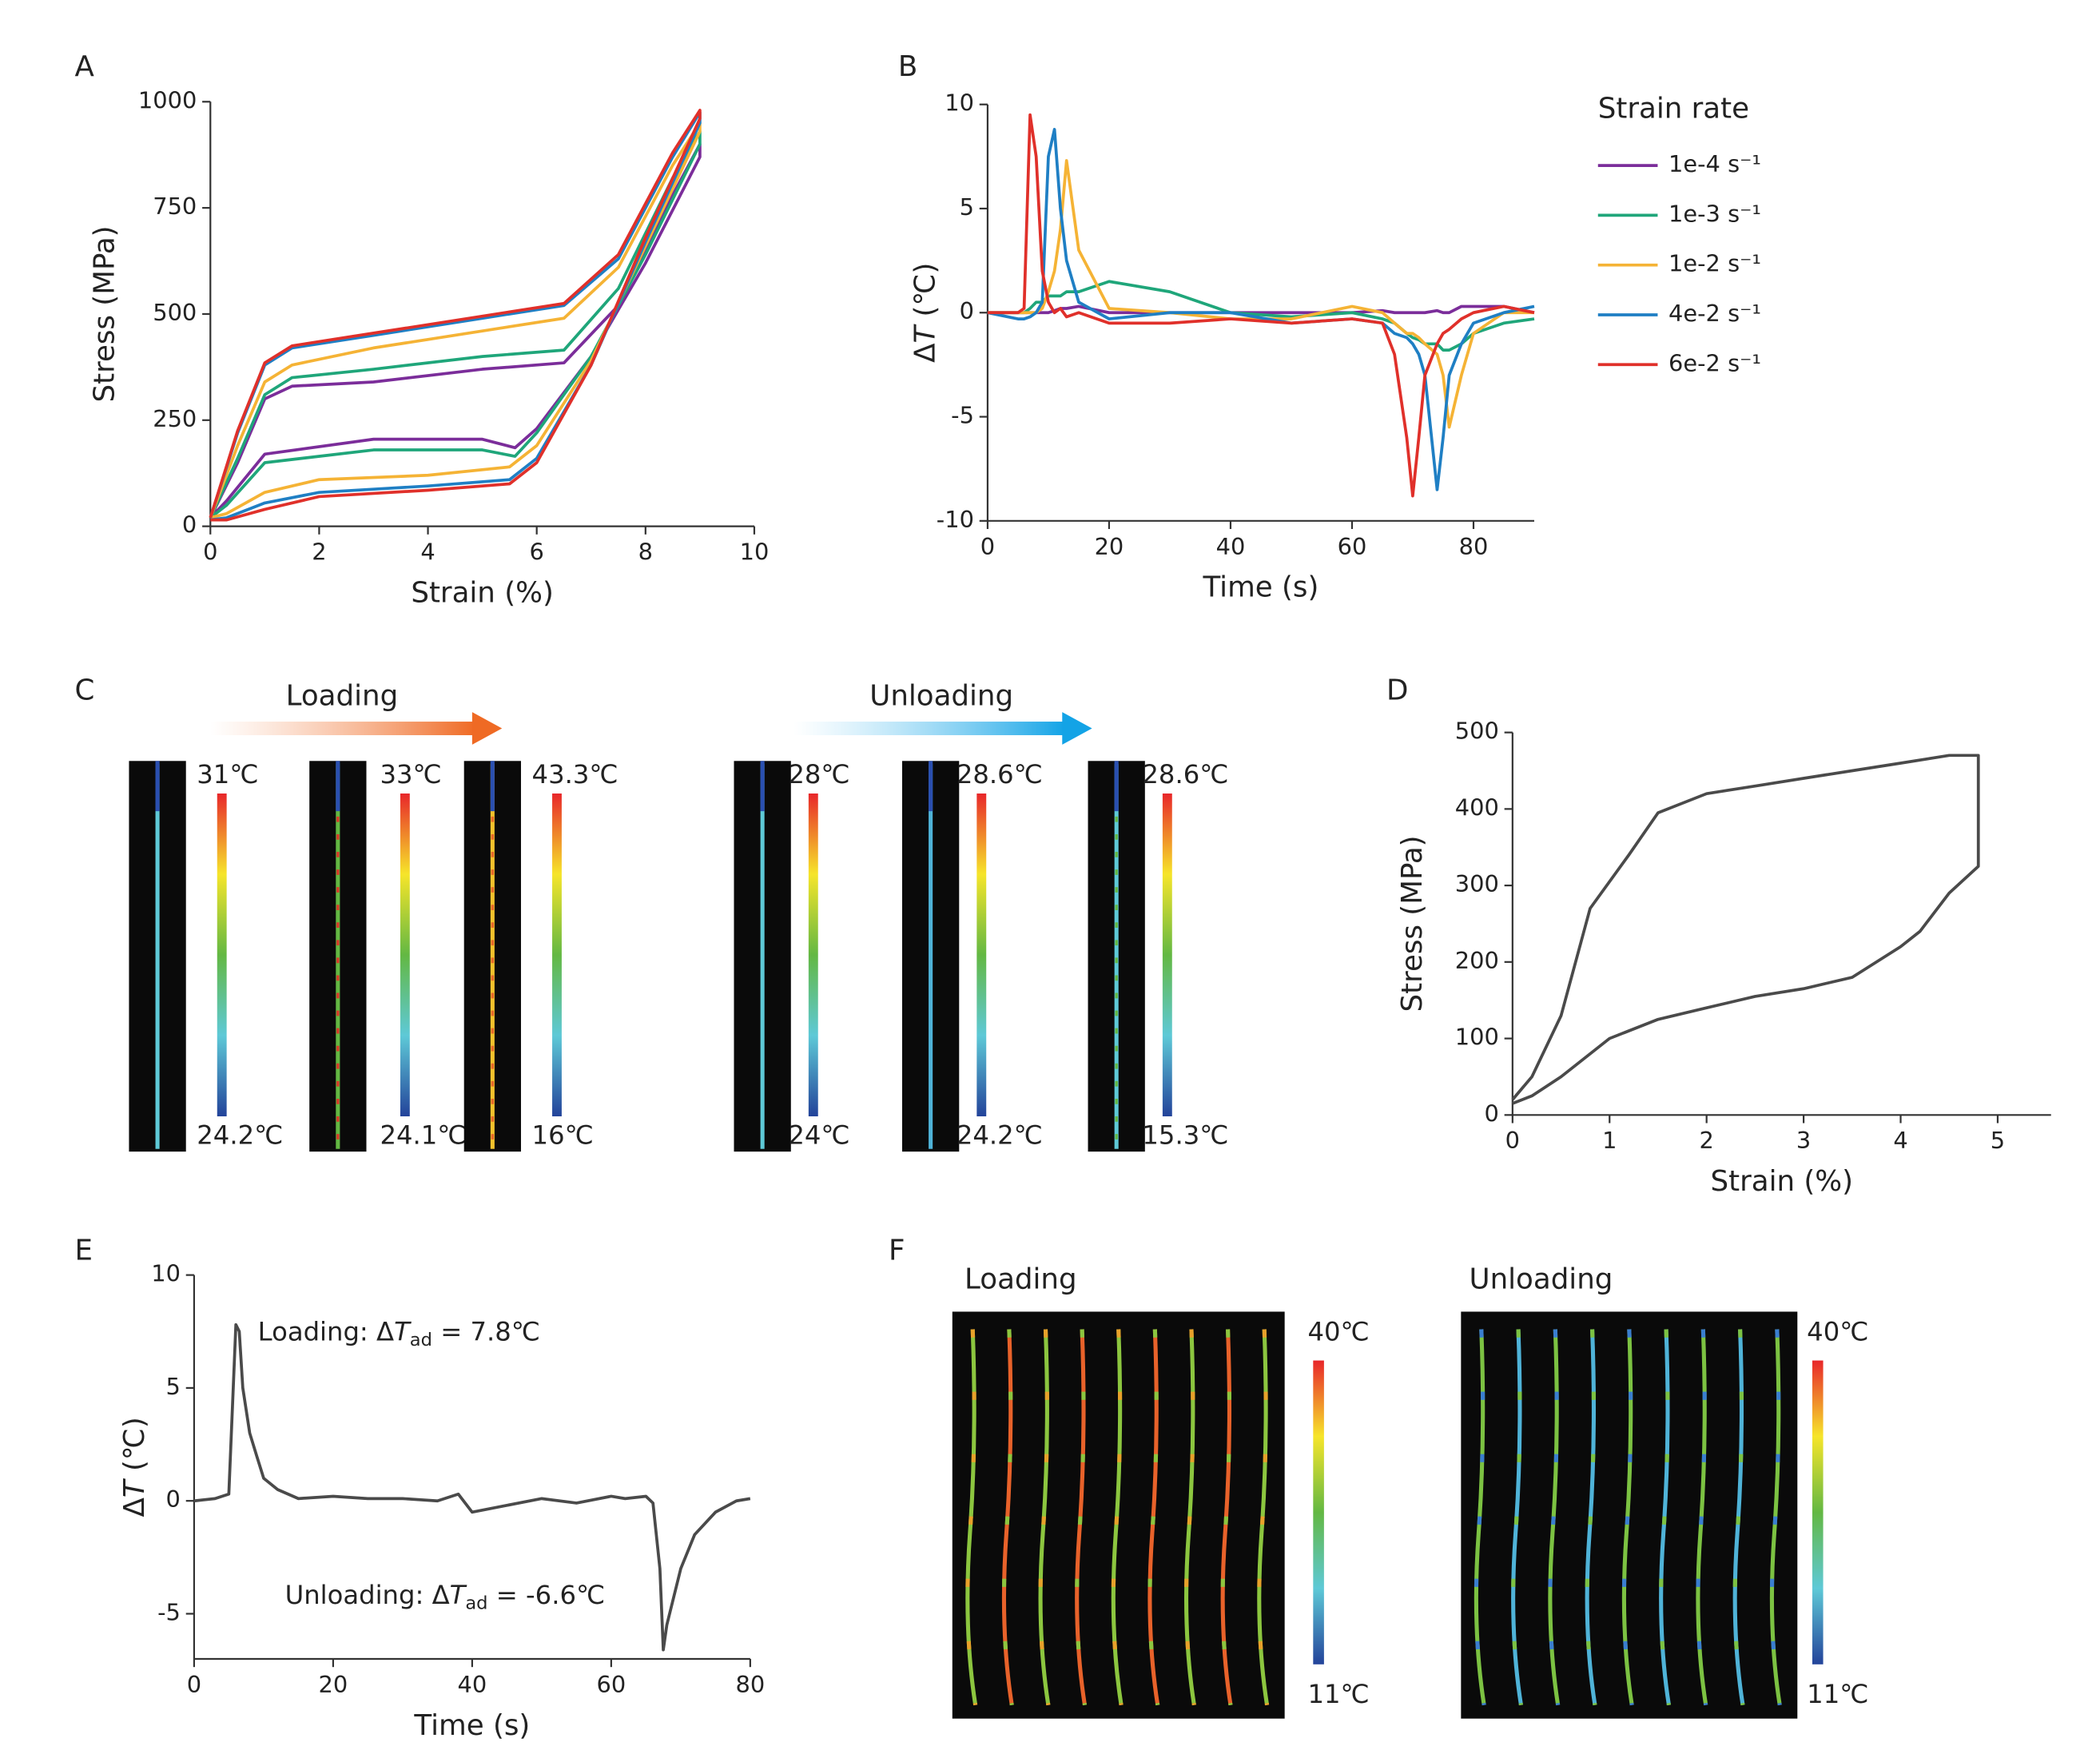  I want to click on panel-label: C, so click(85, 690).